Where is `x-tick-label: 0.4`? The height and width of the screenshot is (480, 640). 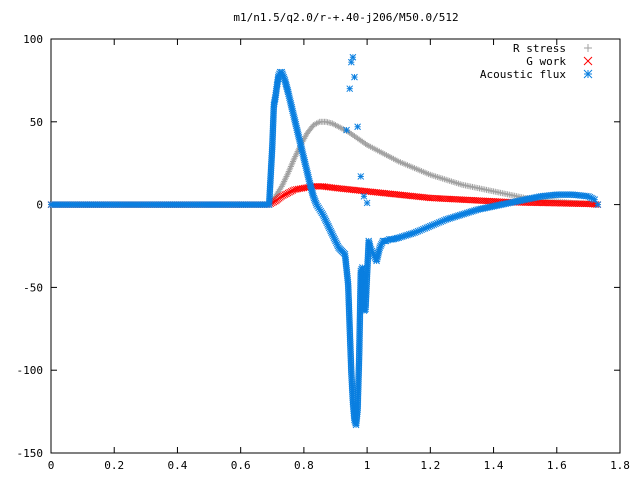 x-tick-label: 0.4 is located at coordinates (178, 465).